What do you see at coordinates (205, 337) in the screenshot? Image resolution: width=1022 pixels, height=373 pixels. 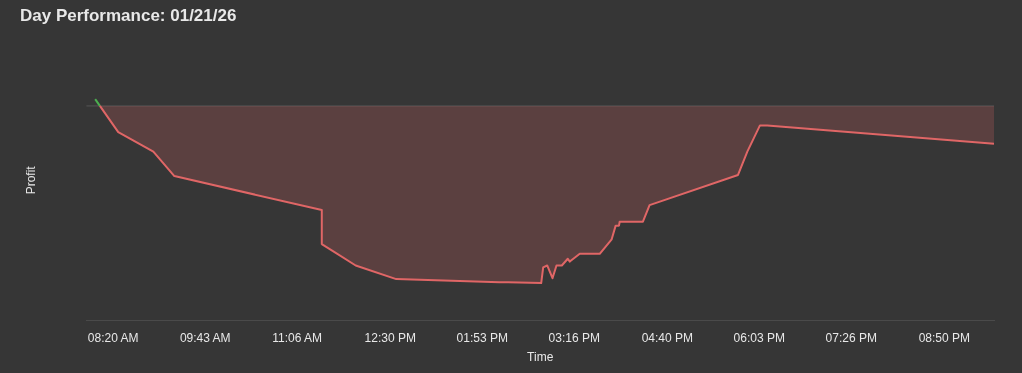 I see `x-tick-label: 09:43 AM` at bounding box center [205, 337].